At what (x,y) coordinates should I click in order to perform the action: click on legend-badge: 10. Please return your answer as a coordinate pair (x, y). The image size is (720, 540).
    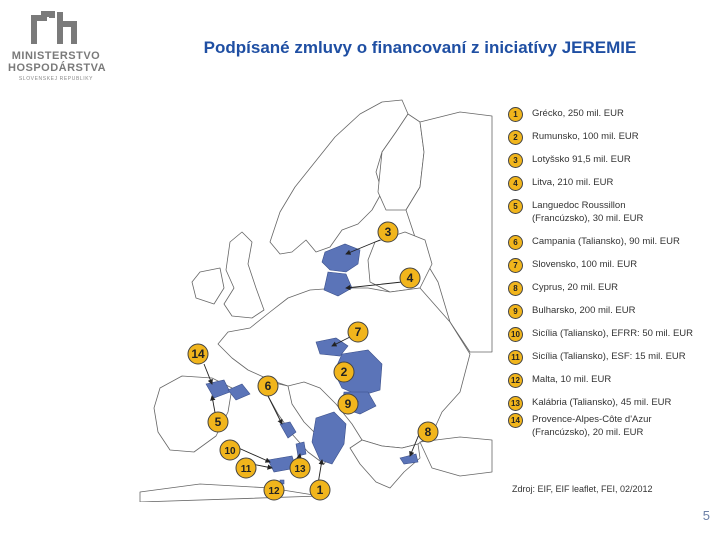
    Looking at the image, I should click on (515, 334).